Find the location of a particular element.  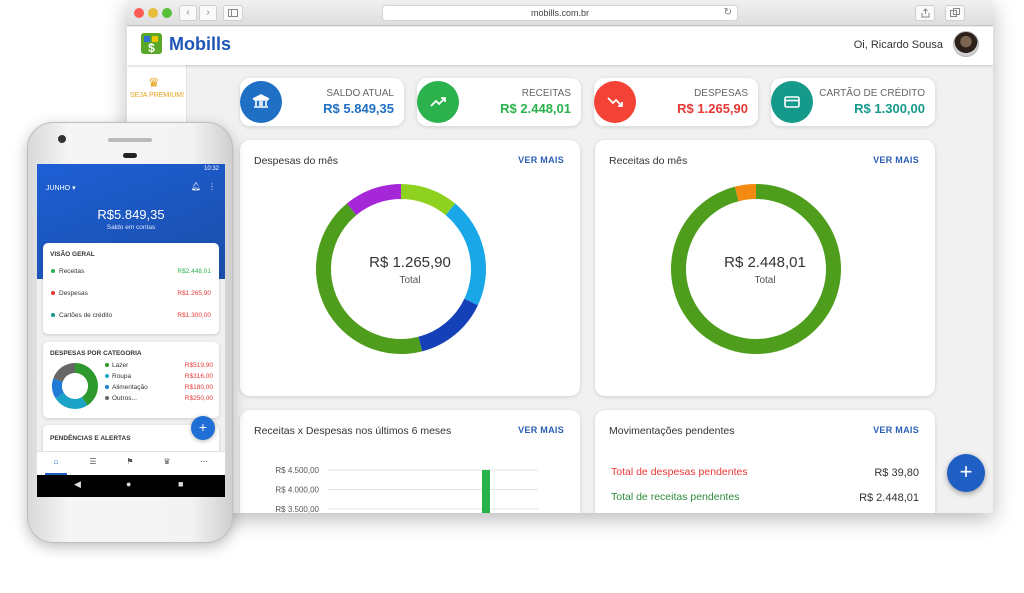

pending-income-label: Total de receitas pendentes is located at coordinates (675, 497).